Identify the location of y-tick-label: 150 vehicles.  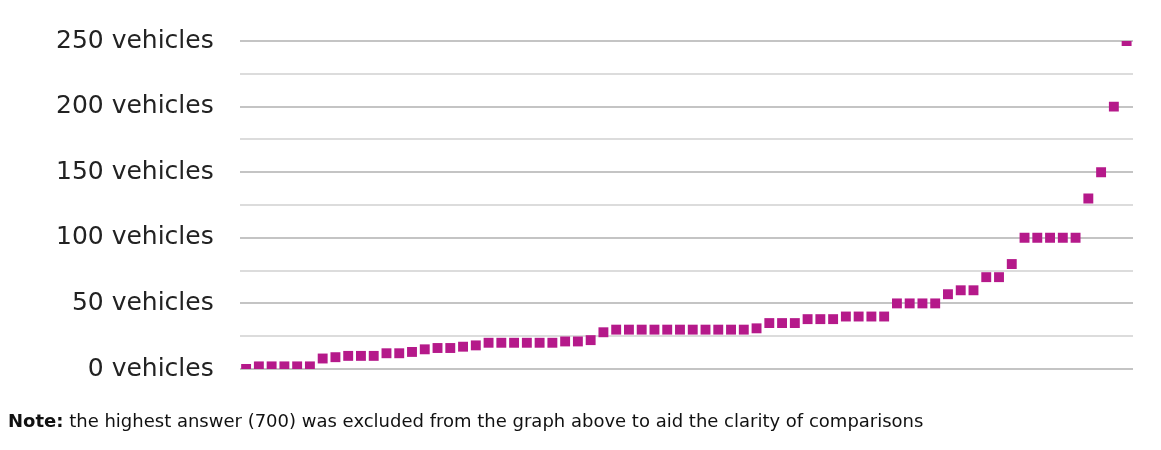
(134, 170).